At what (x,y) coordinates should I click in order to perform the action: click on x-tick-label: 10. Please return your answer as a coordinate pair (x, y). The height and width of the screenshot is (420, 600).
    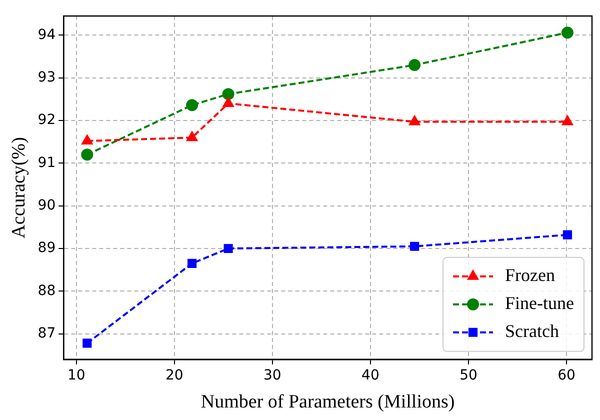
    Looking at the image, I should click on (76, 375).